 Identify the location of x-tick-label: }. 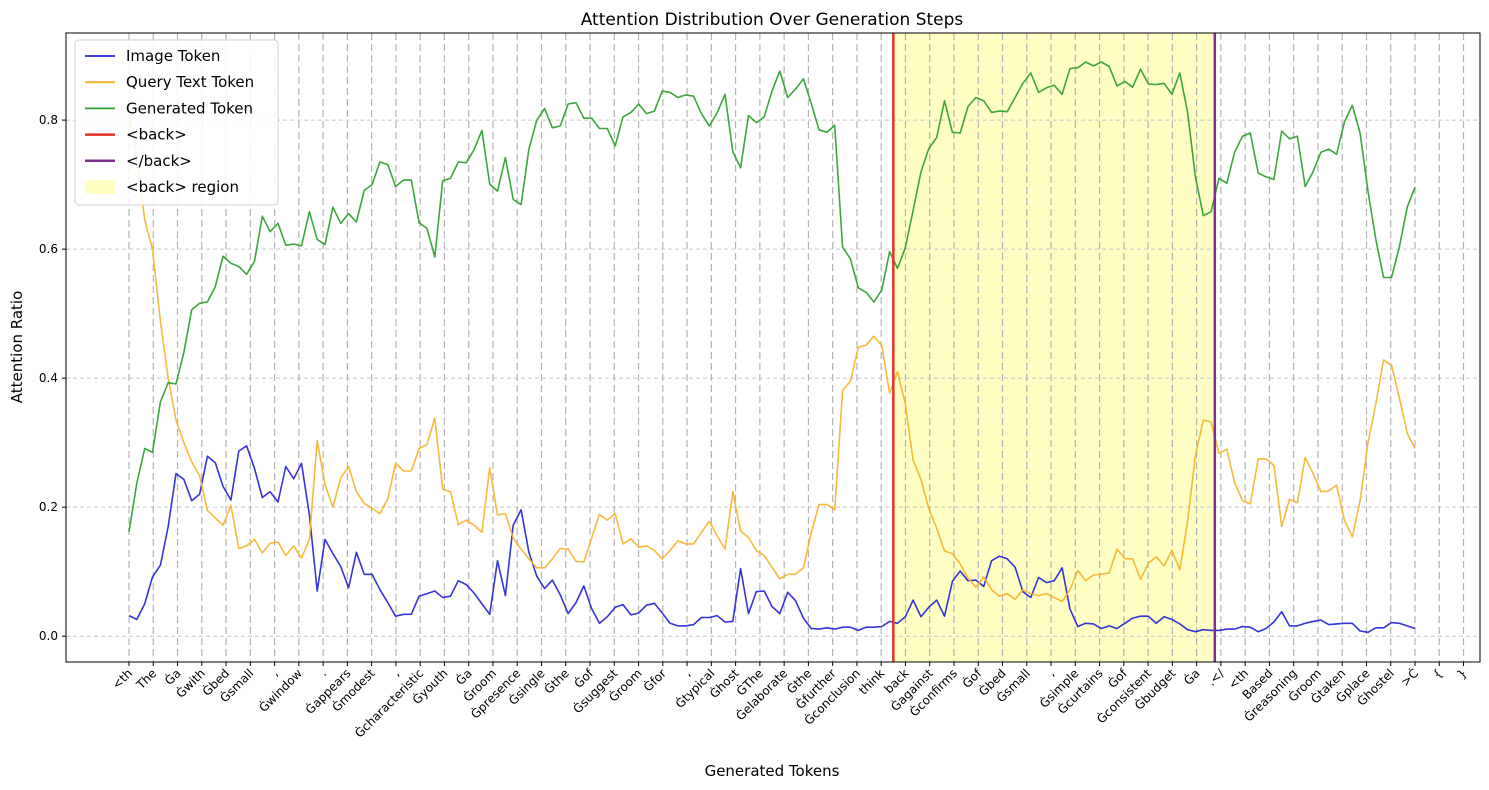
(1461, 673).